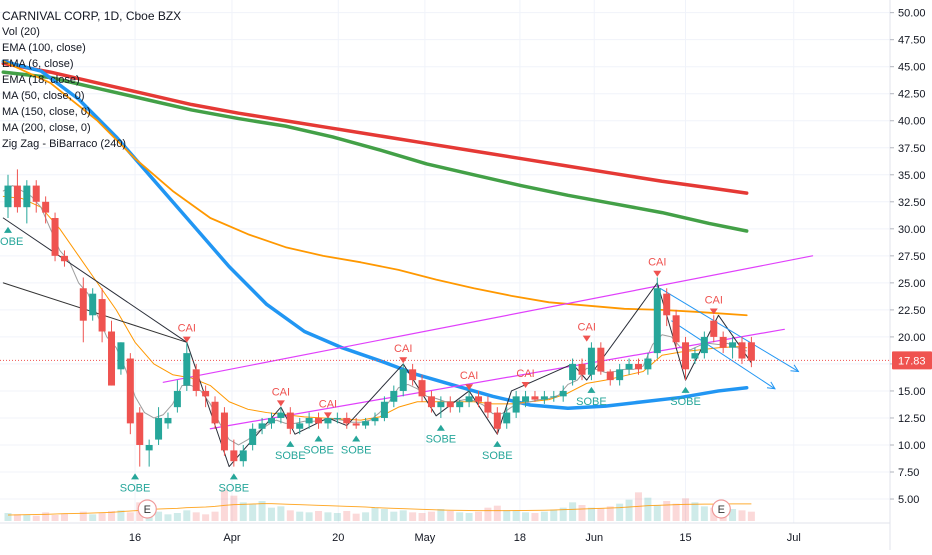 The width and height of the screenshot is (932, 555). I want to click on last-price-badge, so click(912, 360).